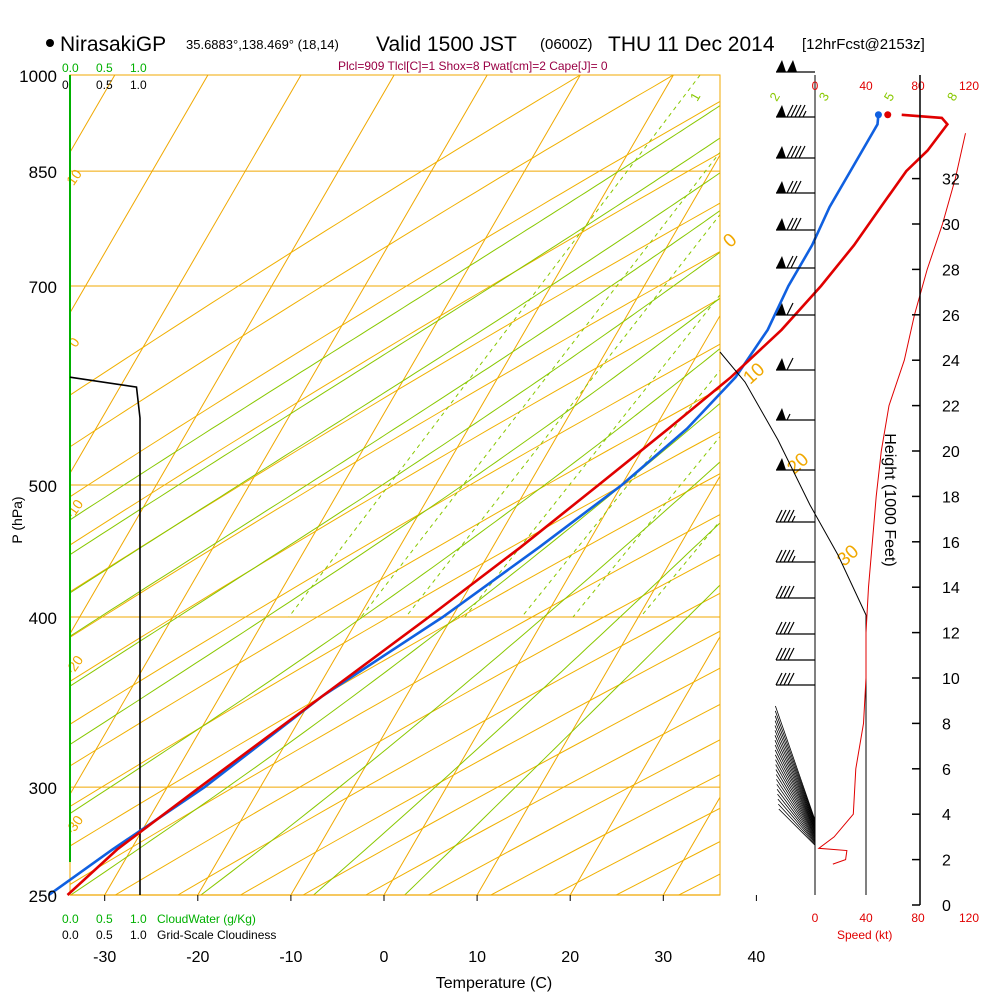 This screenshot has height=1000, width=1000. I want to click on forecast-label: [12hrFcst@2153z], so click(863, 44).